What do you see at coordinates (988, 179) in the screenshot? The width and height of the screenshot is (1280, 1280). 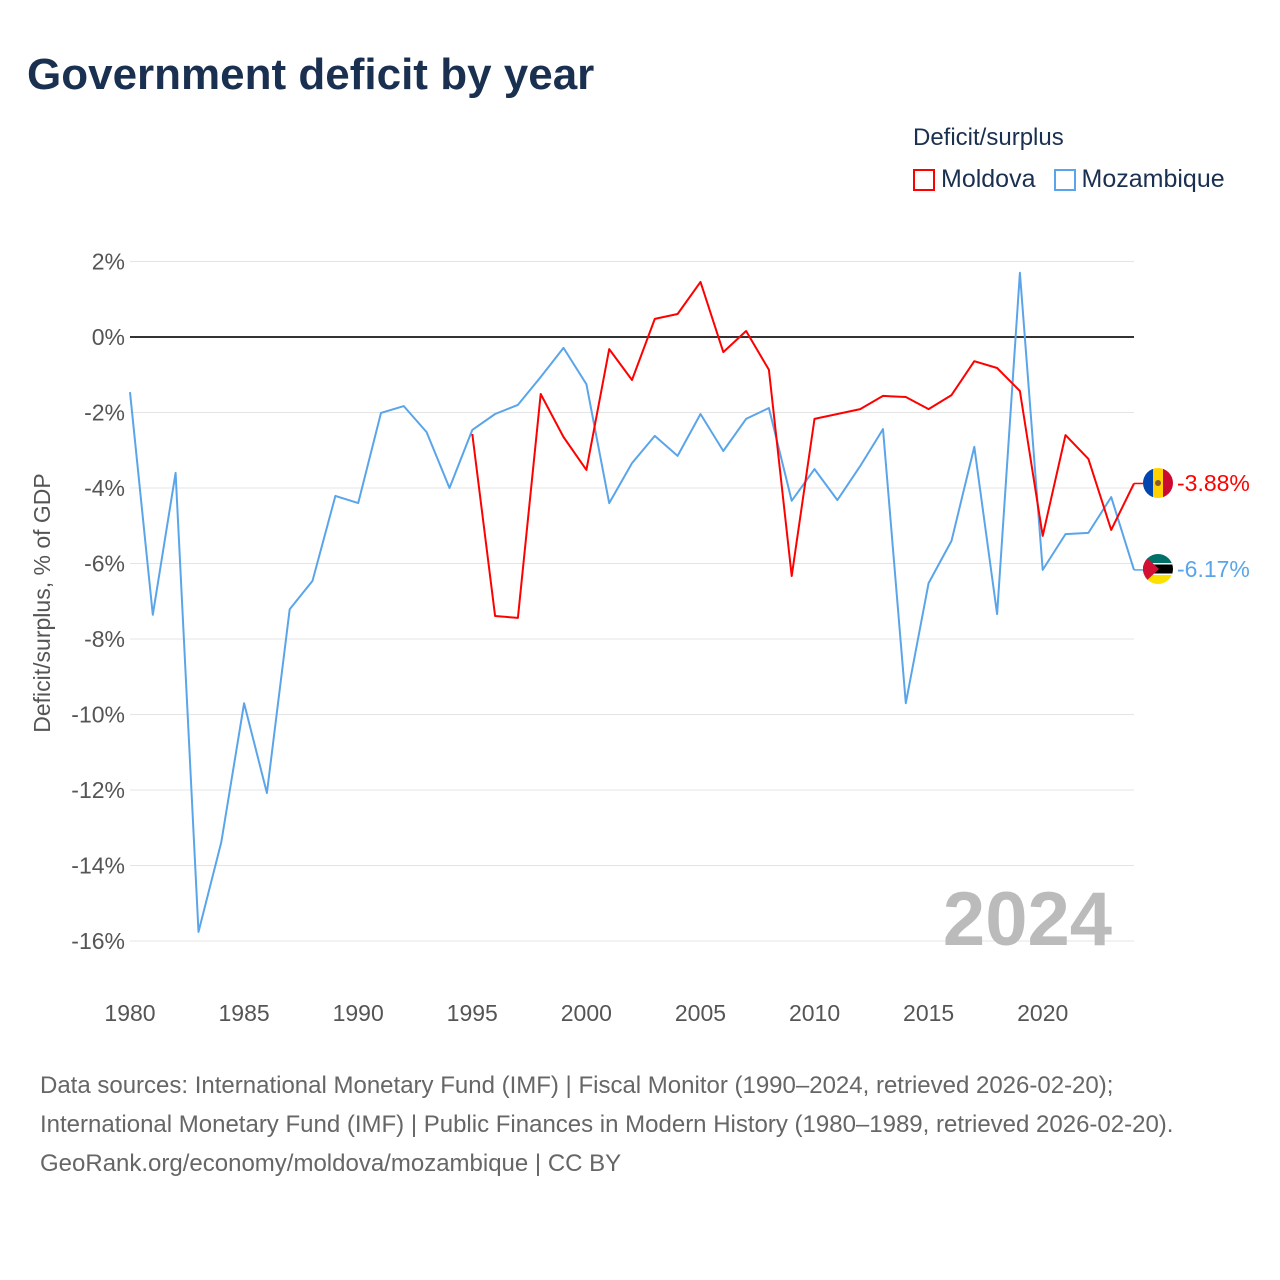 I see `legend-label-moldova: Moldova` at bounding box center [988, 179].